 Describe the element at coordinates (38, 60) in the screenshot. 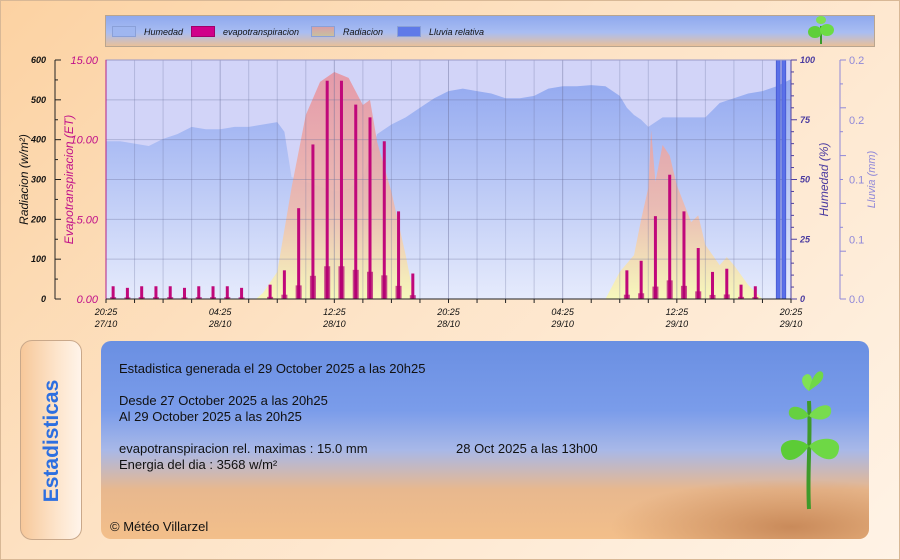

I see `radiacion-tick-label: 600` at that location.